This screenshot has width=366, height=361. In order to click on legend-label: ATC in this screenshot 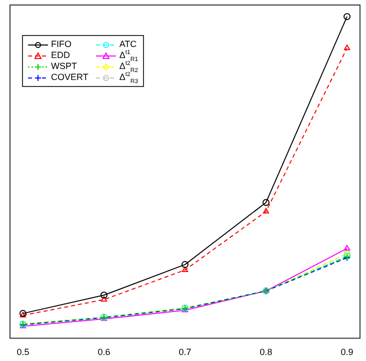, I will do `click(128, 44)`.